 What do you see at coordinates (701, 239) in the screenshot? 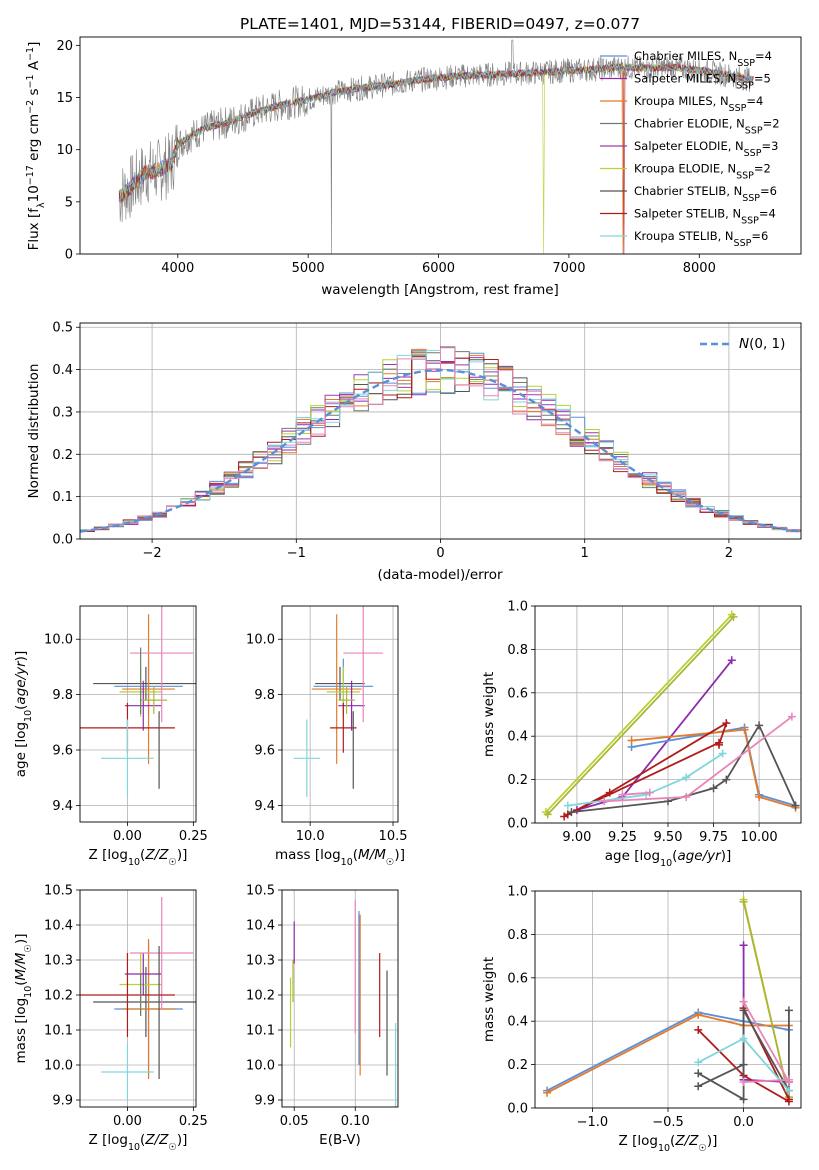
I see `legend-label: Kroupa STELIB, NSSP=6` at bounding box center [701, 239].